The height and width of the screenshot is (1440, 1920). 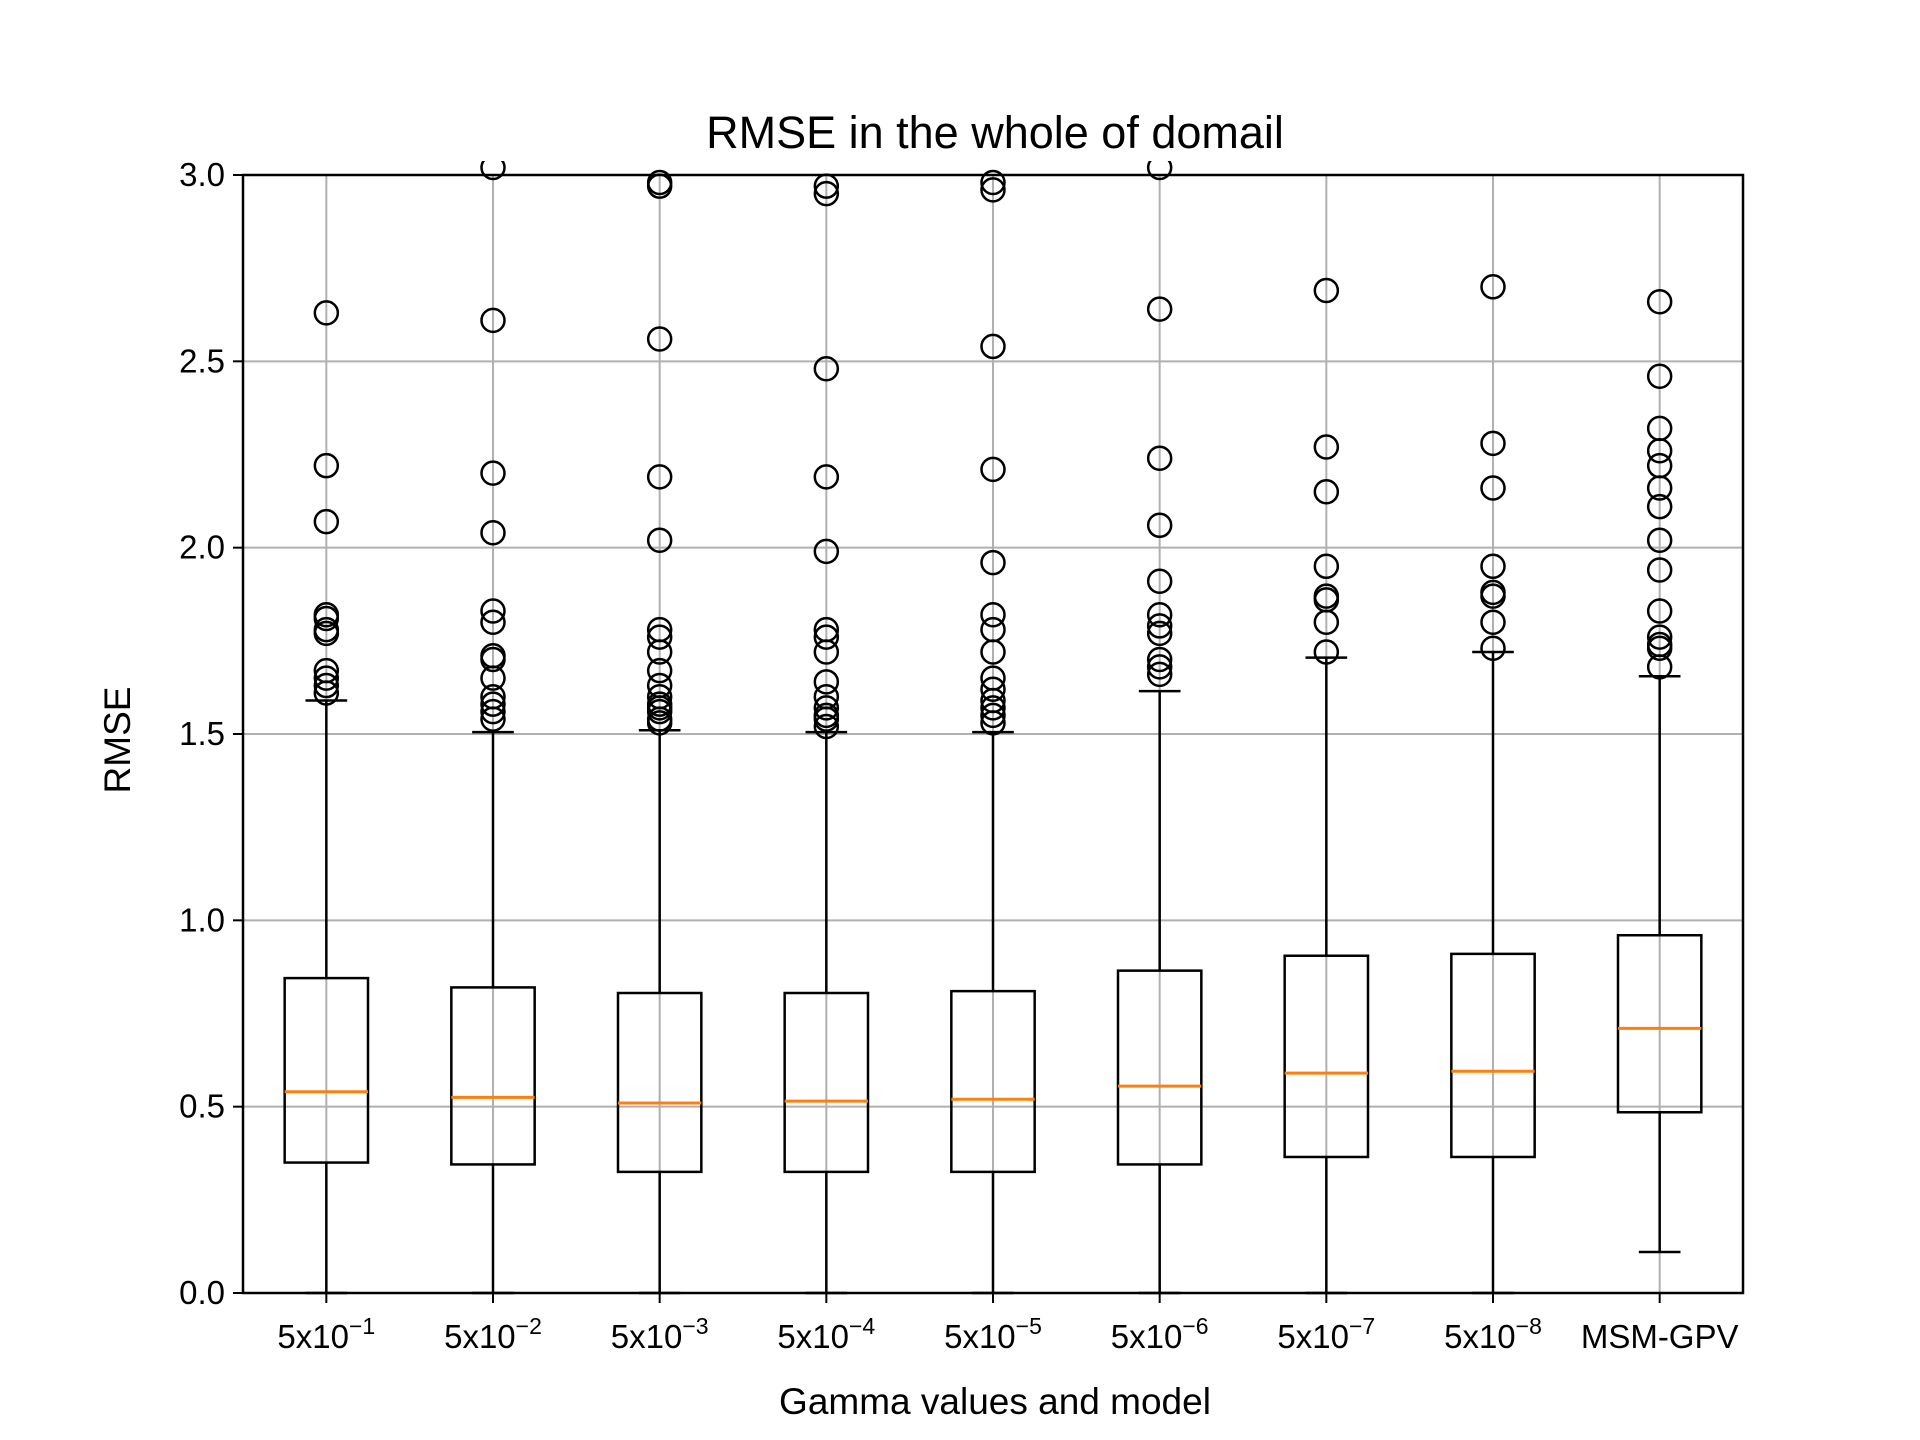 I want to click on x-tick-label: 5x10⁻¹, so click(x=326, y=1334).